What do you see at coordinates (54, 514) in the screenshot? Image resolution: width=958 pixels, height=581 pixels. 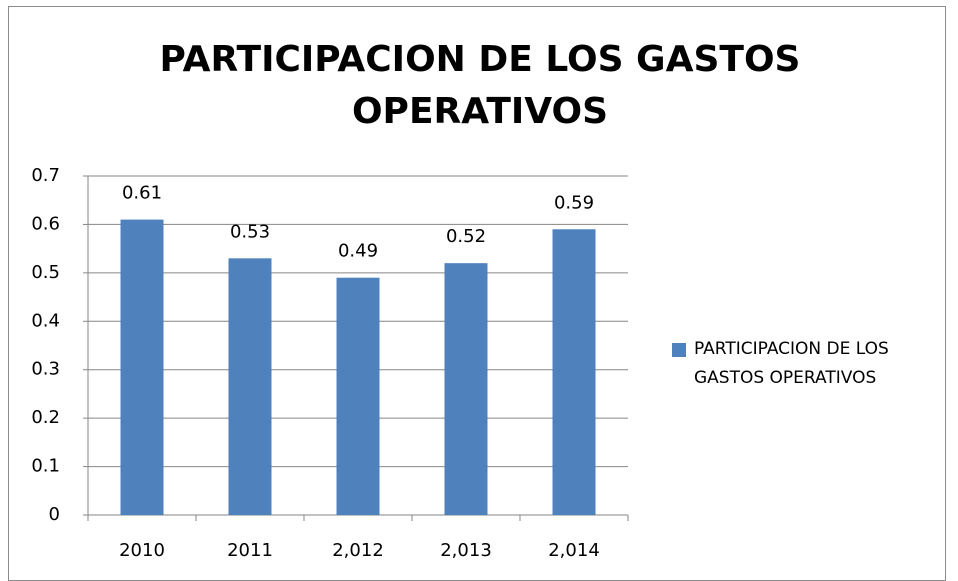 I see `y-tick-label: 0` at bounding box center [54, 514].